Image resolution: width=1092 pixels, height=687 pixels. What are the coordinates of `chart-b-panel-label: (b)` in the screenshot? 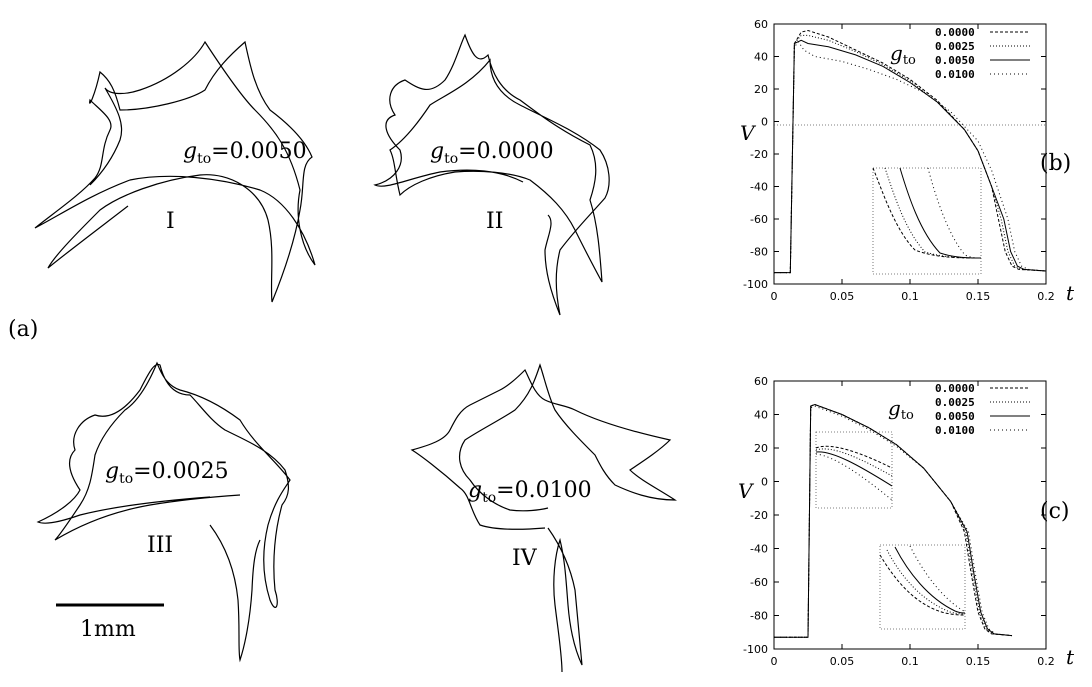 It's located at (1055, 163).